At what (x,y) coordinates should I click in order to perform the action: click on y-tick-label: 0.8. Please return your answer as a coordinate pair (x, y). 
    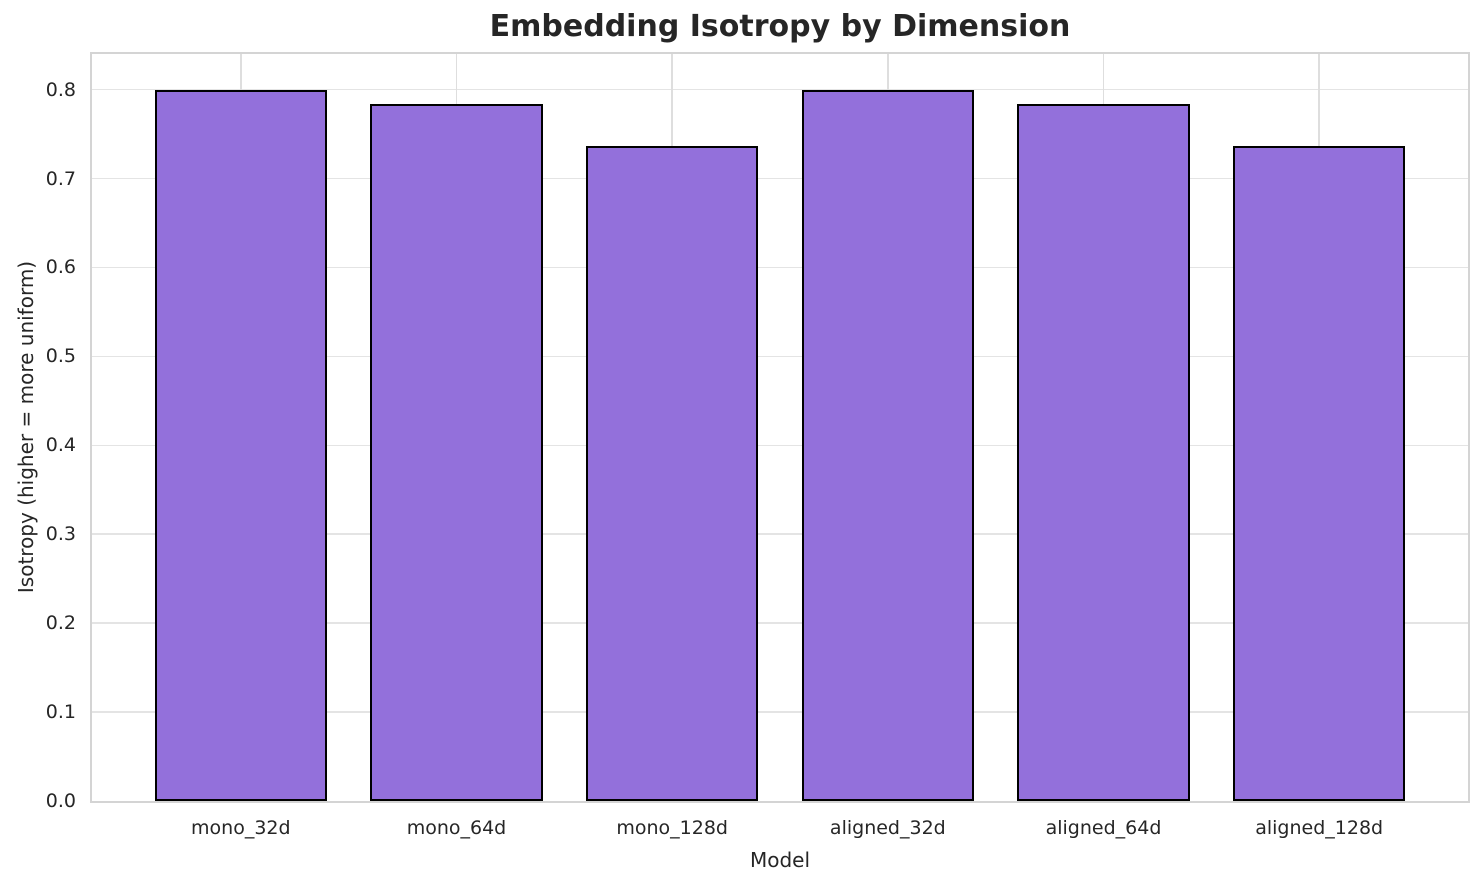
    Looking at the image, I should click on (60, 89).